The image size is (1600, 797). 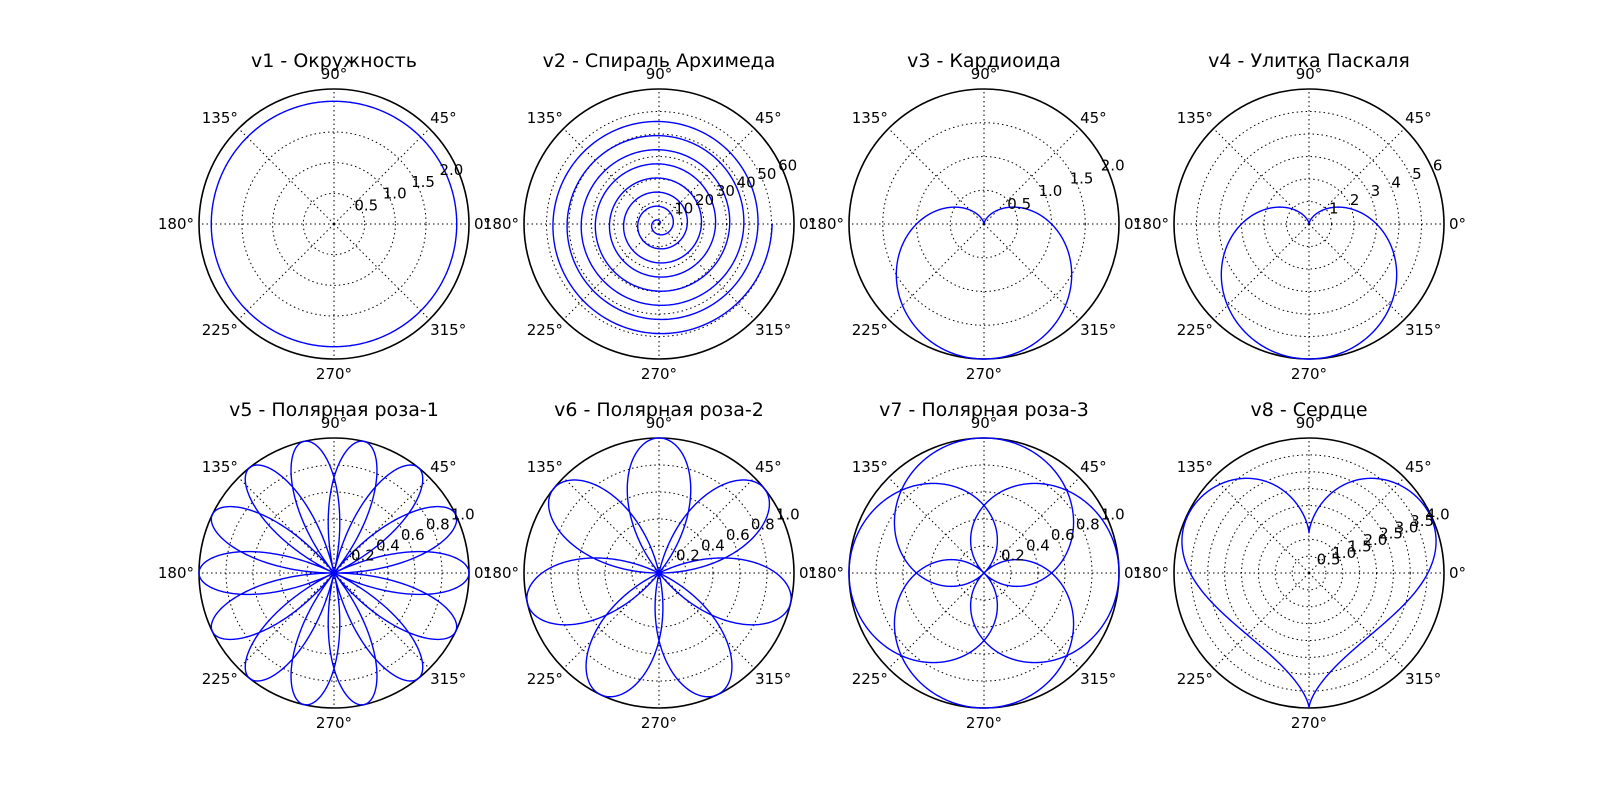 What do you see at coordinates (725, 191) in the screenshot?
I see `radial-tick-label: 30` at bounding box center [725, 191].